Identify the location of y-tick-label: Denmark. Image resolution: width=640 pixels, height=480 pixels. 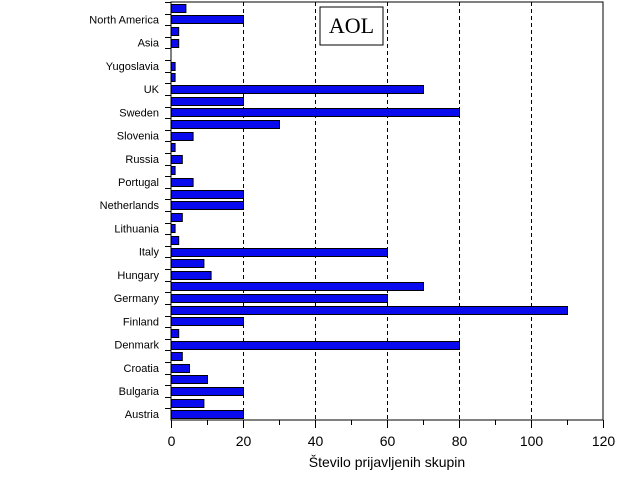
(136, 346).